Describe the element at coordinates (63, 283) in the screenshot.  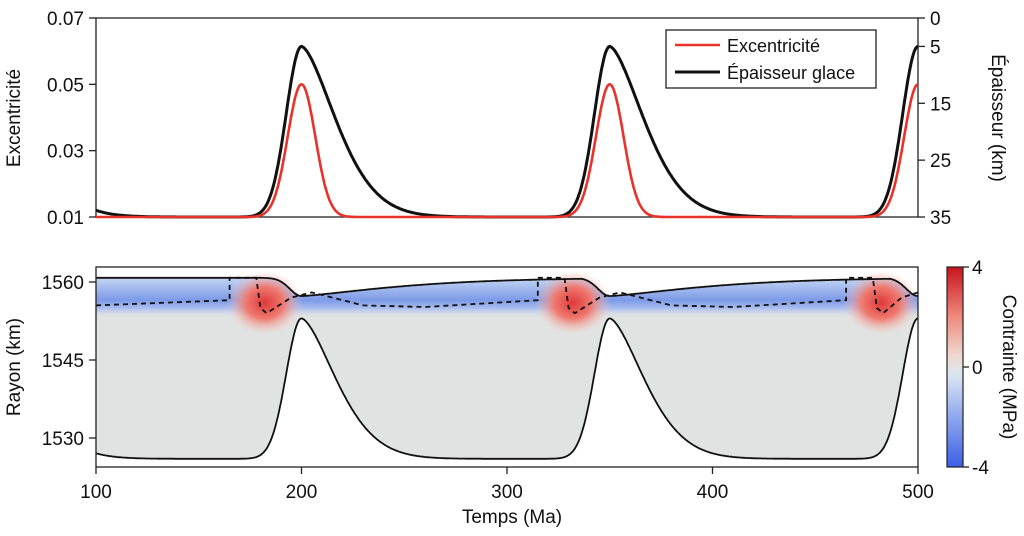
I see `y-tick-label-bottom: 1560` at that location.